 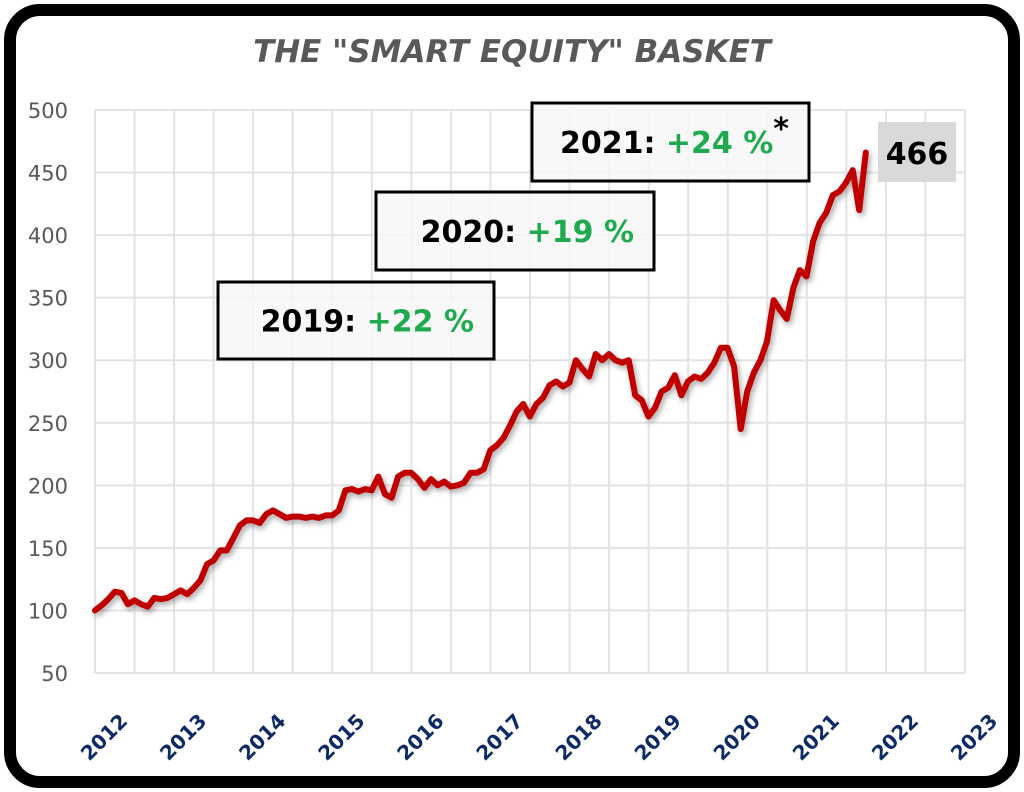 I want to click on x-tick-label: 2018, so click(x=578, y=737).